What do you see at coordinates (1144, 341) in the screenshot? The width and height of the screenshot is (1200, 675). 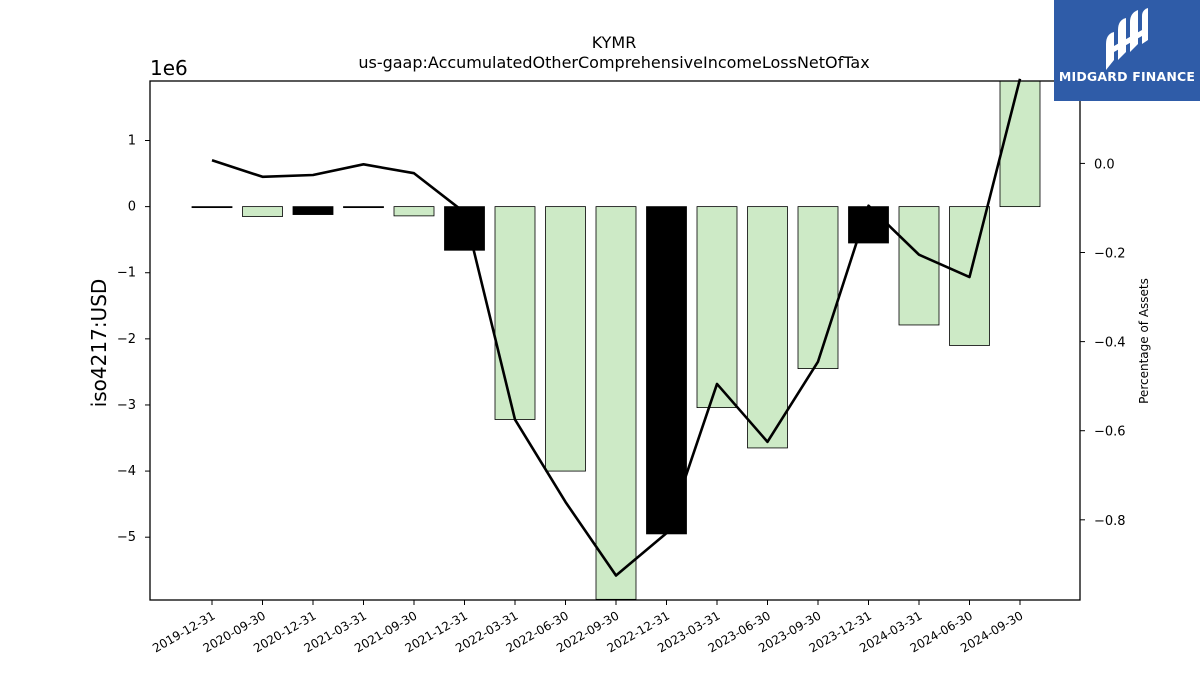 I see `y2-axis-label: Percentage of Assets` at bounding box center [1144, 341].